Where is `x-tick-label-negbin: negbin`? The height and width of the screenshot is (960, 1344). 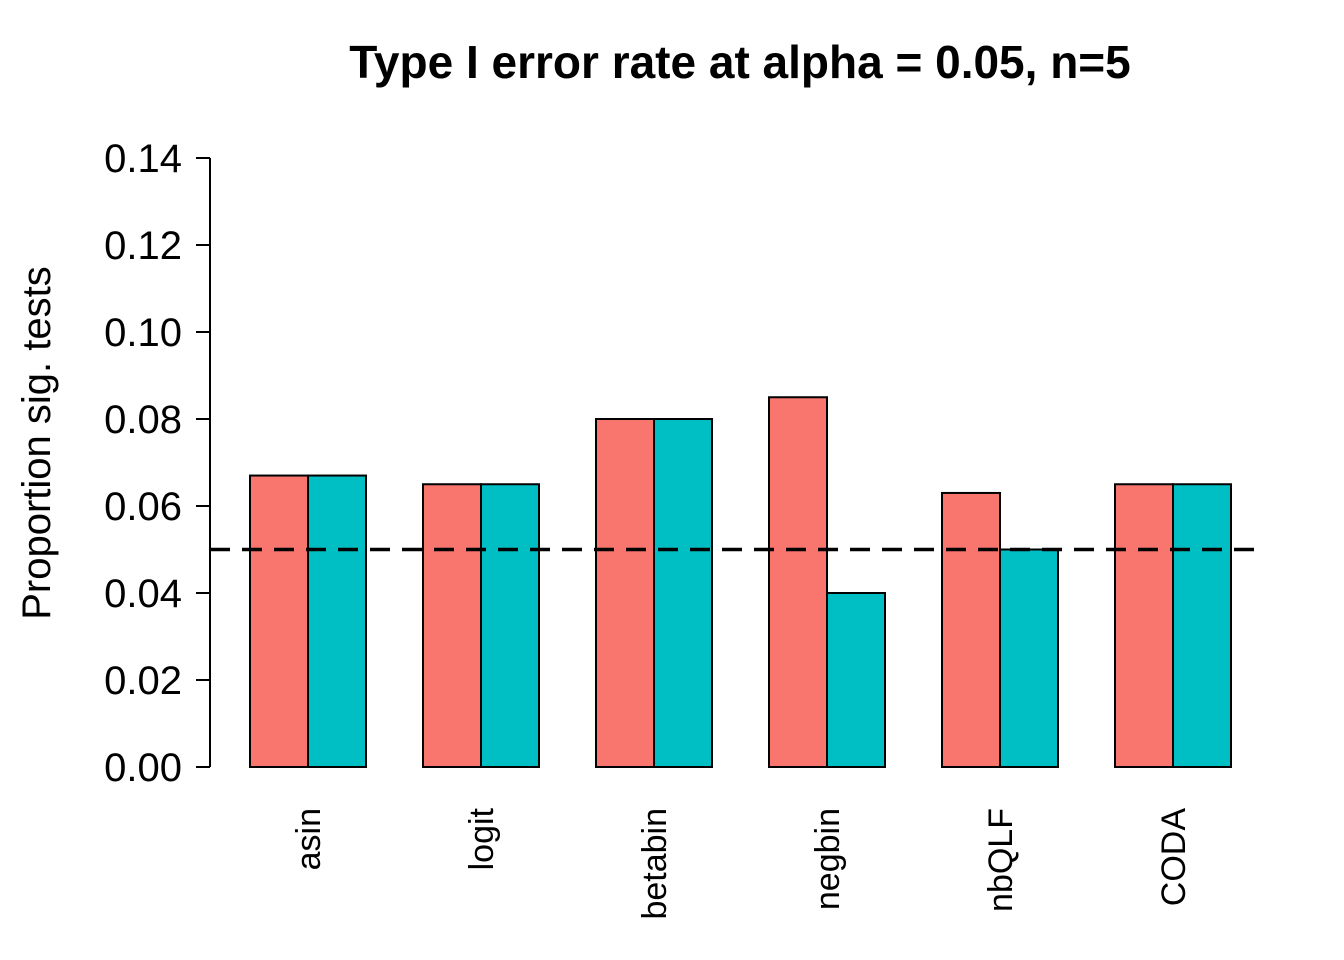 x-tick-label-negbin: negbin is located at coordinates (828, 859).